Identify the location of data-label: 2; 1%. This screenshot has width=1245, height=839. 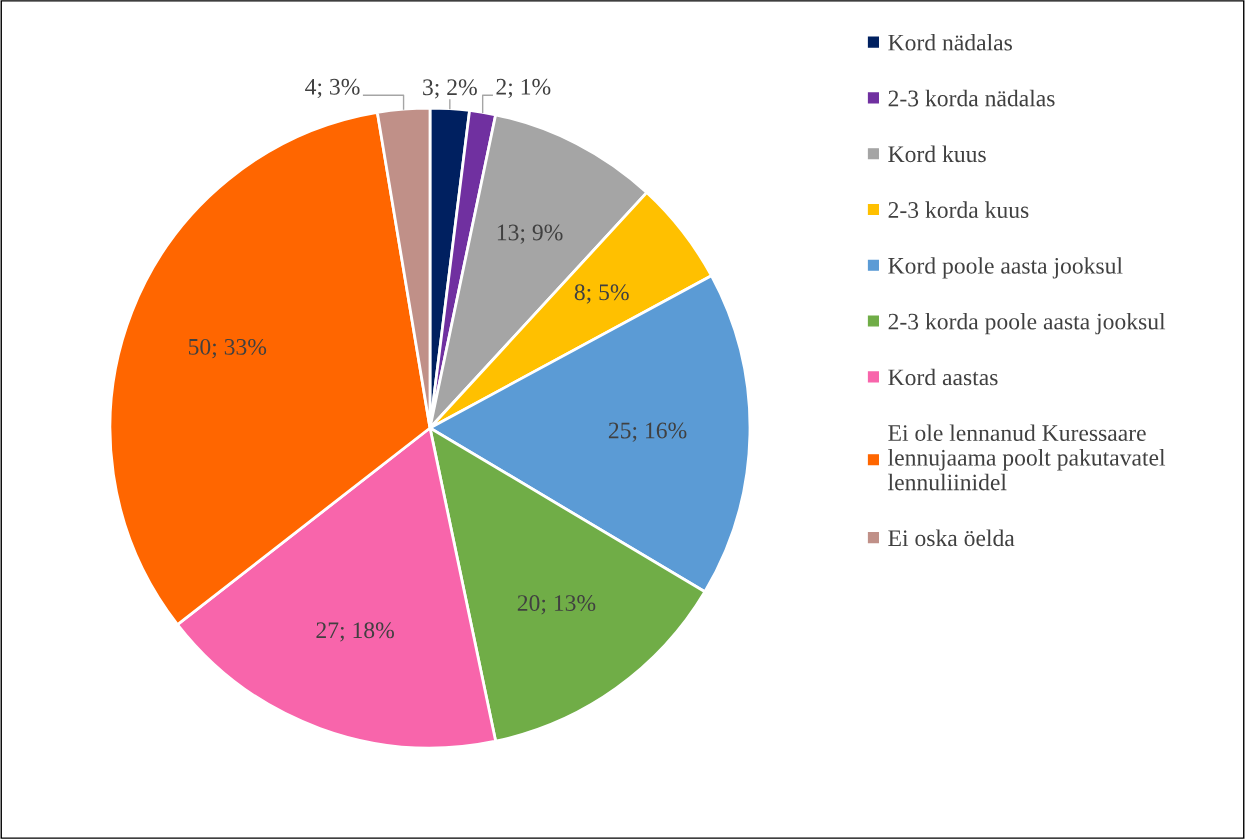
(523, 88).